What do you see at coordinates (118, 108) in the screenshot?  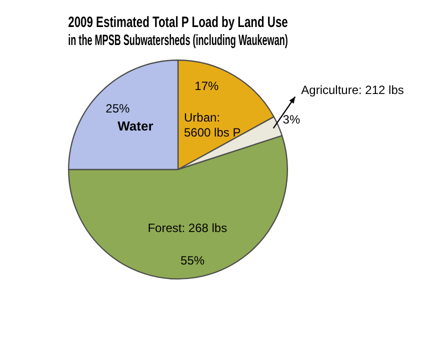 I see `data-label: 25%` at bounding box center [118, 108].